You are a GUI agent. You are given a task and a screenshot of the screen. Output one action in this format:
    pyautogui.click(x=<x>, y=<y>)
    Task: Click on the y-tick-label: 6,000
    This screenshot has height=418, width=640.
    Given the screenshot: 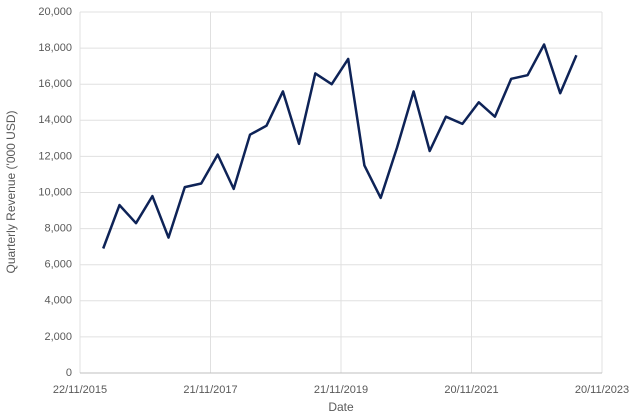 What is the action you would take?
    pyautogui.click(x=58, y=265)
    